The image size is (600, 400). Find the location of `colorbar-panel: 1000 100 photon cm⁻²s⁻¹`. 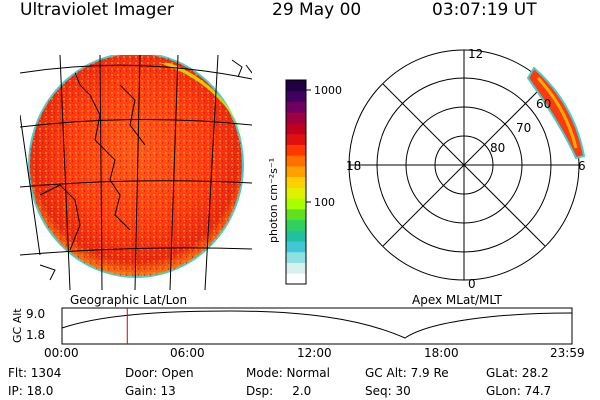

colorbar-panel: 1000 100 photon cm⁻²s⁻¹ is located at coordinates (303, 183).